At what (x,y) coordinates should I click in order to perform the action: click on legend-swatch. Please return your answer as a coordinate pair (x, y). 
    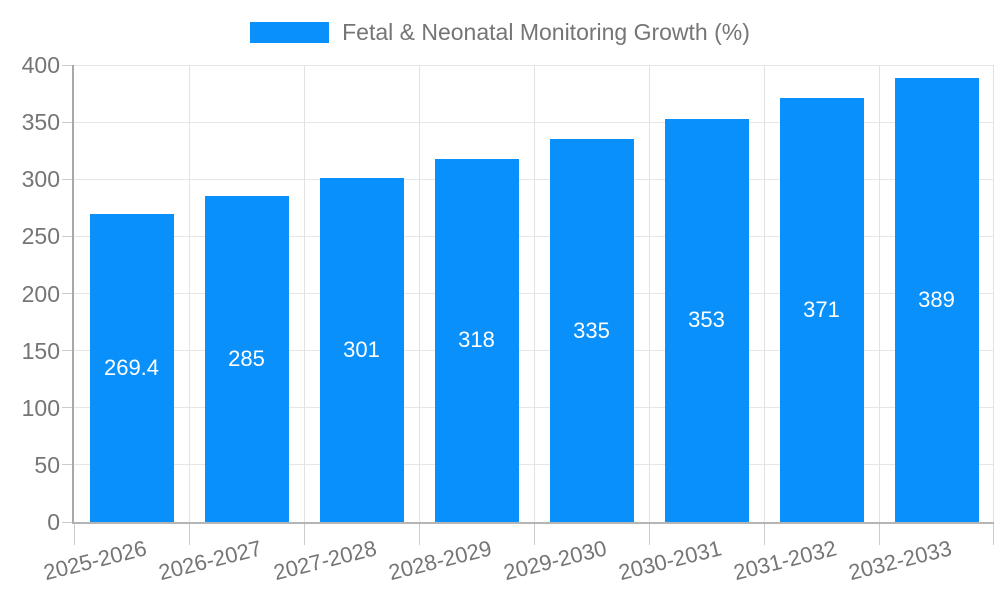
    Looking at the image, I should click on (290, 32).